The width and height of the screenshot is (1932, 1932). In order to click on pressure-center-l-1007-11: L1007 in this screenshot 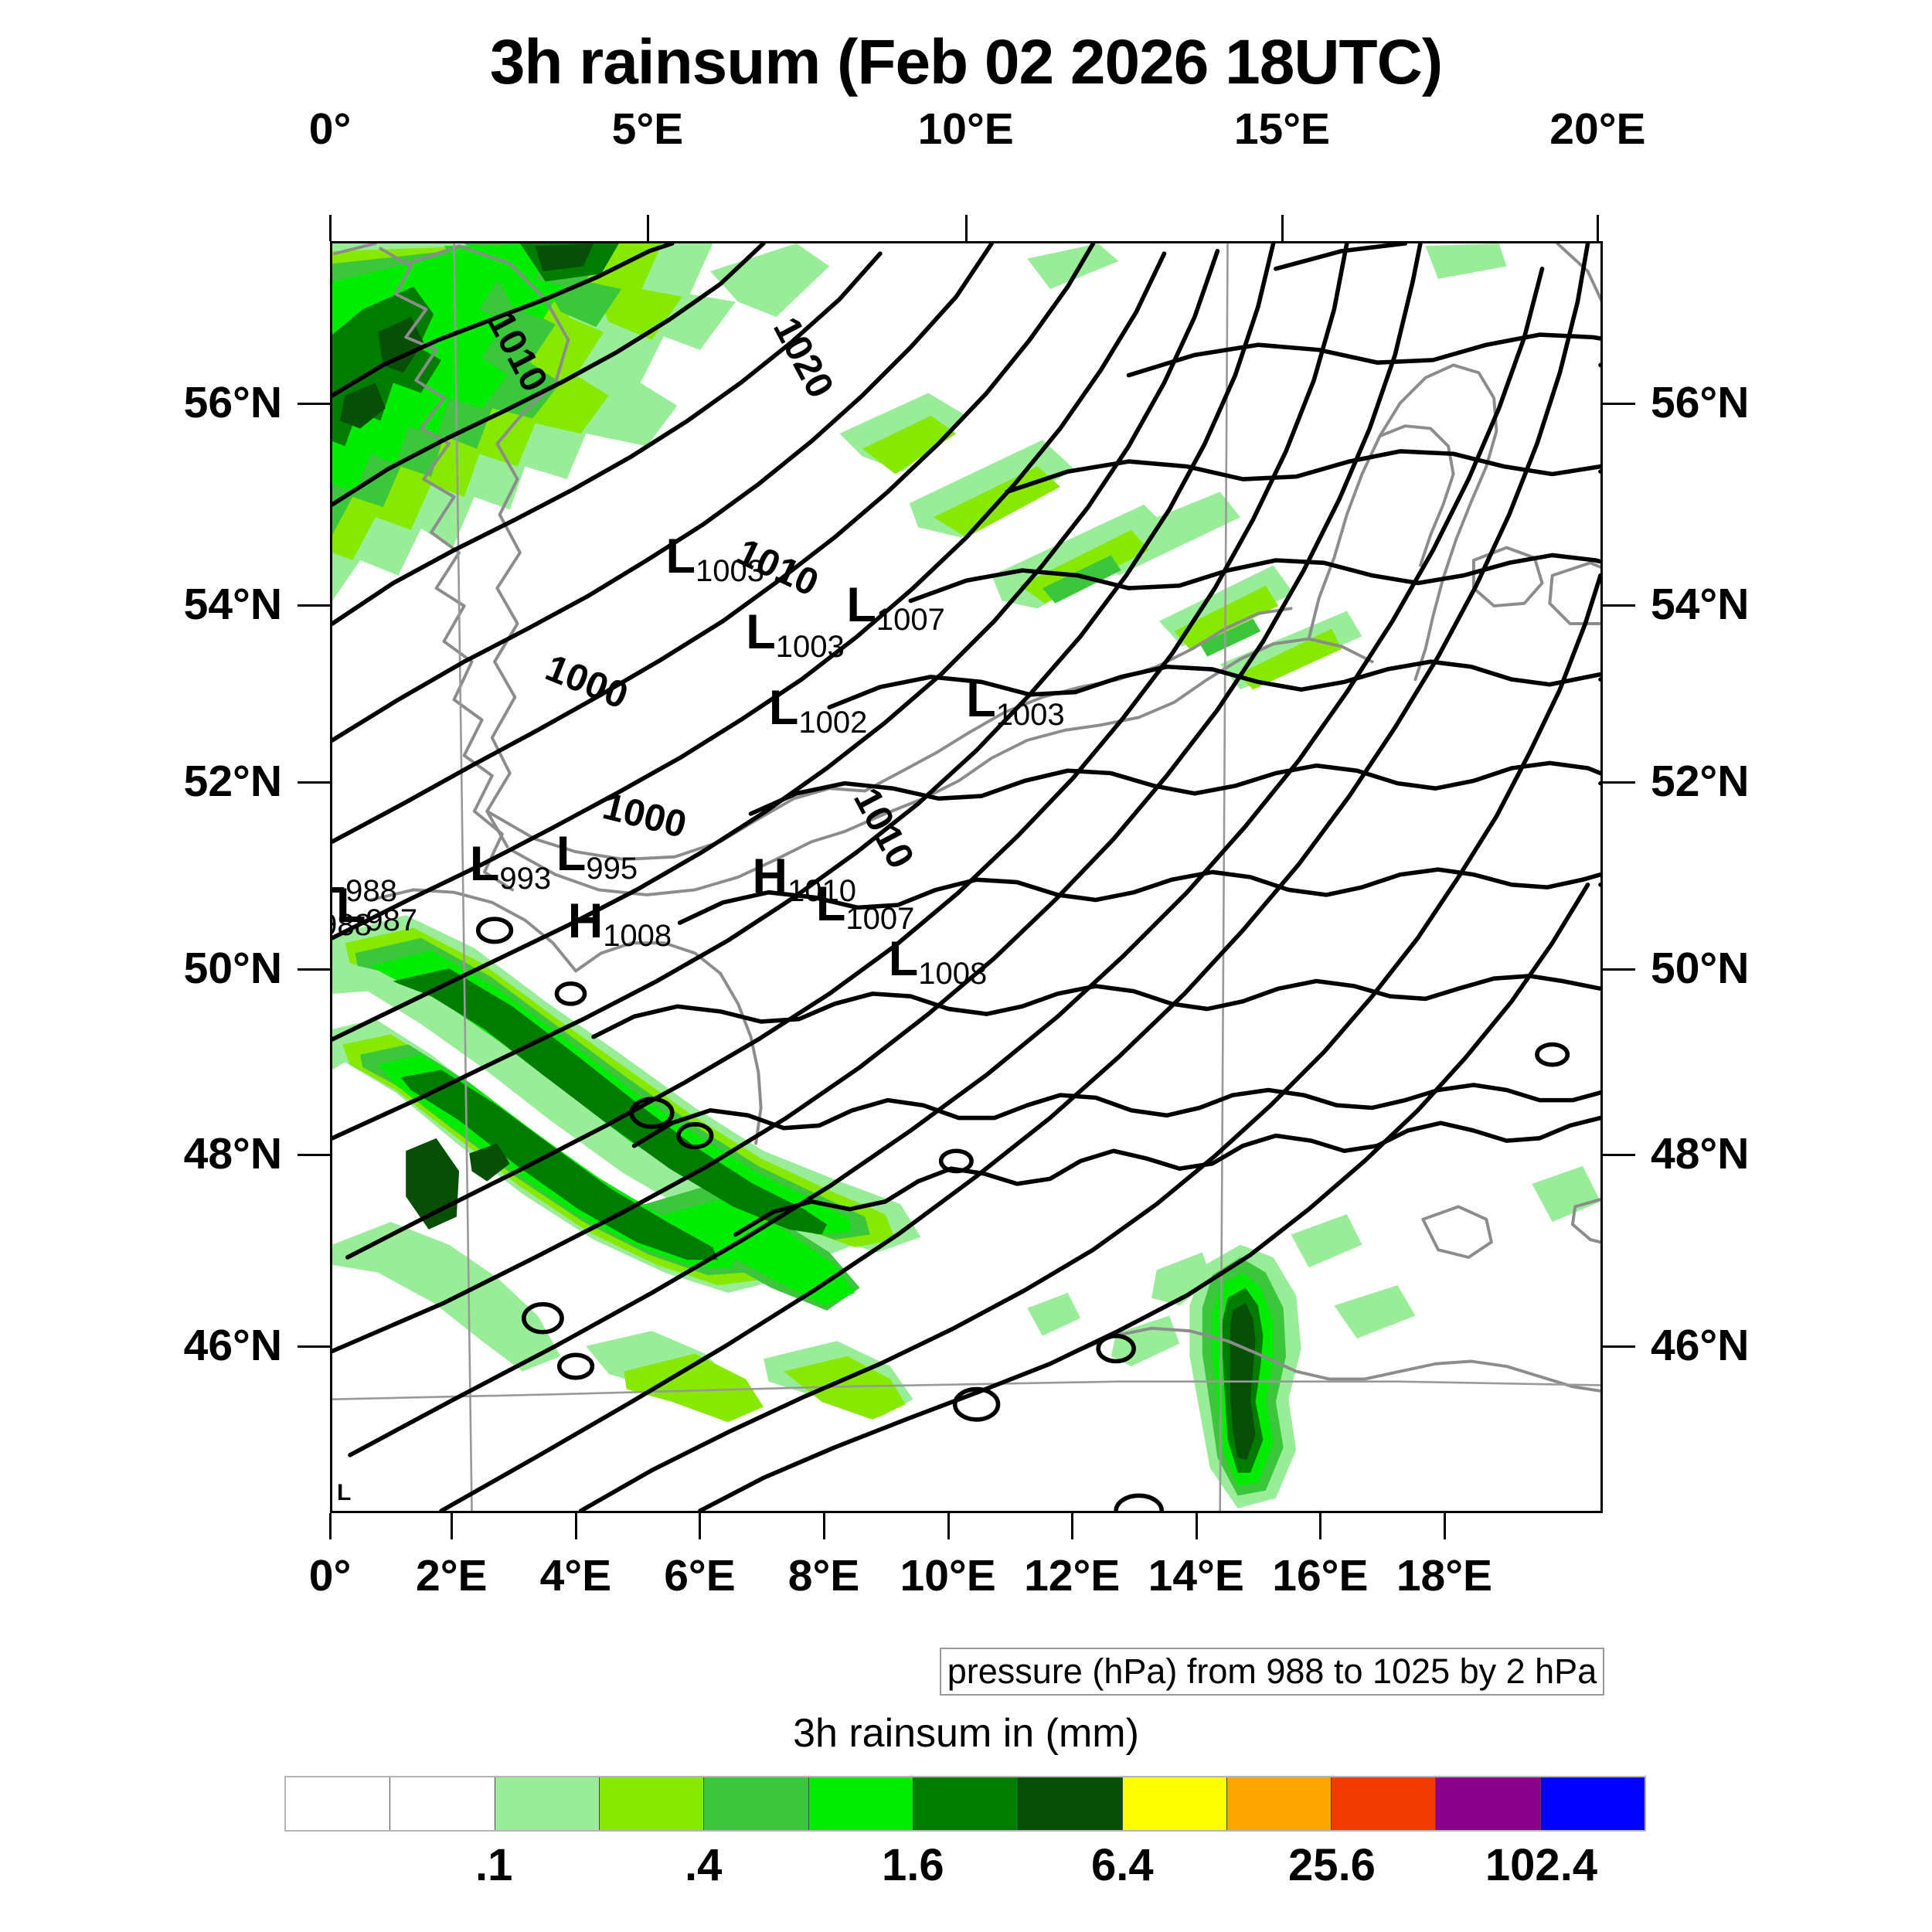, I will do `click(865, 907)`.